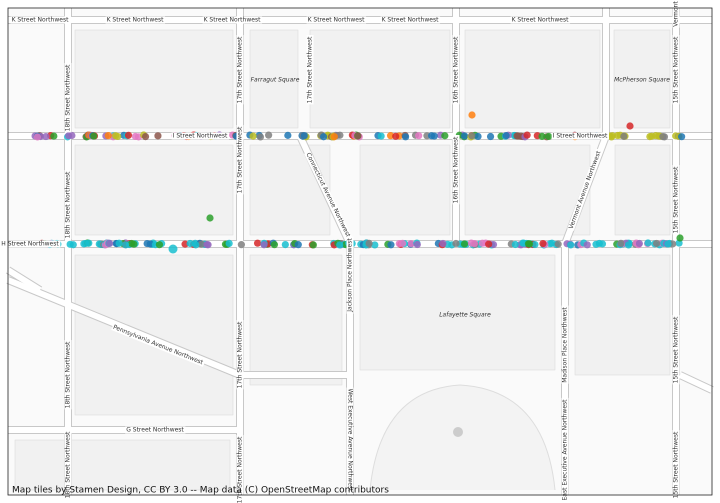  Describe the element at coordinates (580, 136) in the screenshot. I see `street-label: I Street Northwest` at that location.